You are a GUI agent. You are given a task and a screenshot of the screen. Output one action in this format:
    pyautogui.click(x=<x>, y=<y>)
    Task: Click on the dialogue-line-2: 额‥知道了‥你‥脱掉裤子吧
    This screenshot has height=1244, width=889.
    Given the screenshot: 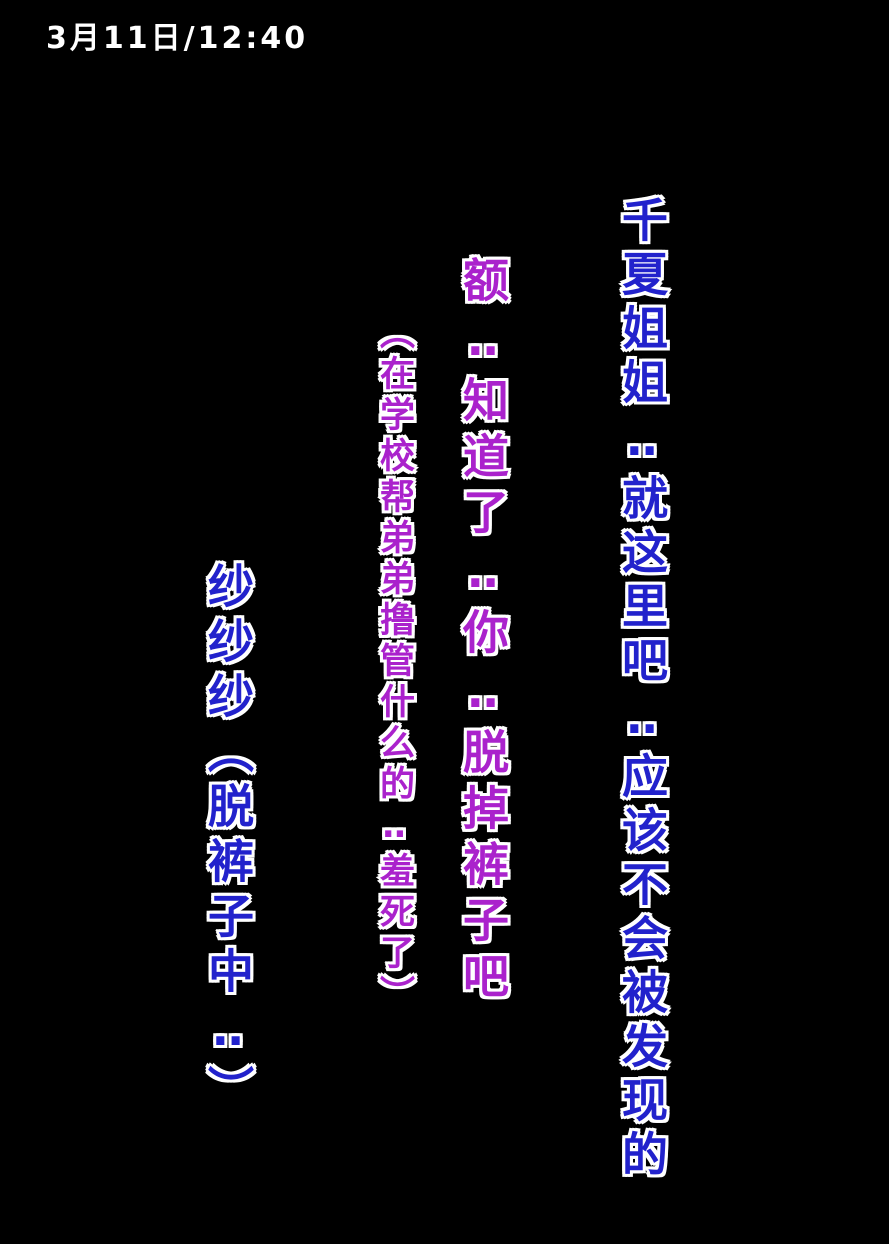 What is the action you would take?
    pyautogui.click(x=483, y=632)
    